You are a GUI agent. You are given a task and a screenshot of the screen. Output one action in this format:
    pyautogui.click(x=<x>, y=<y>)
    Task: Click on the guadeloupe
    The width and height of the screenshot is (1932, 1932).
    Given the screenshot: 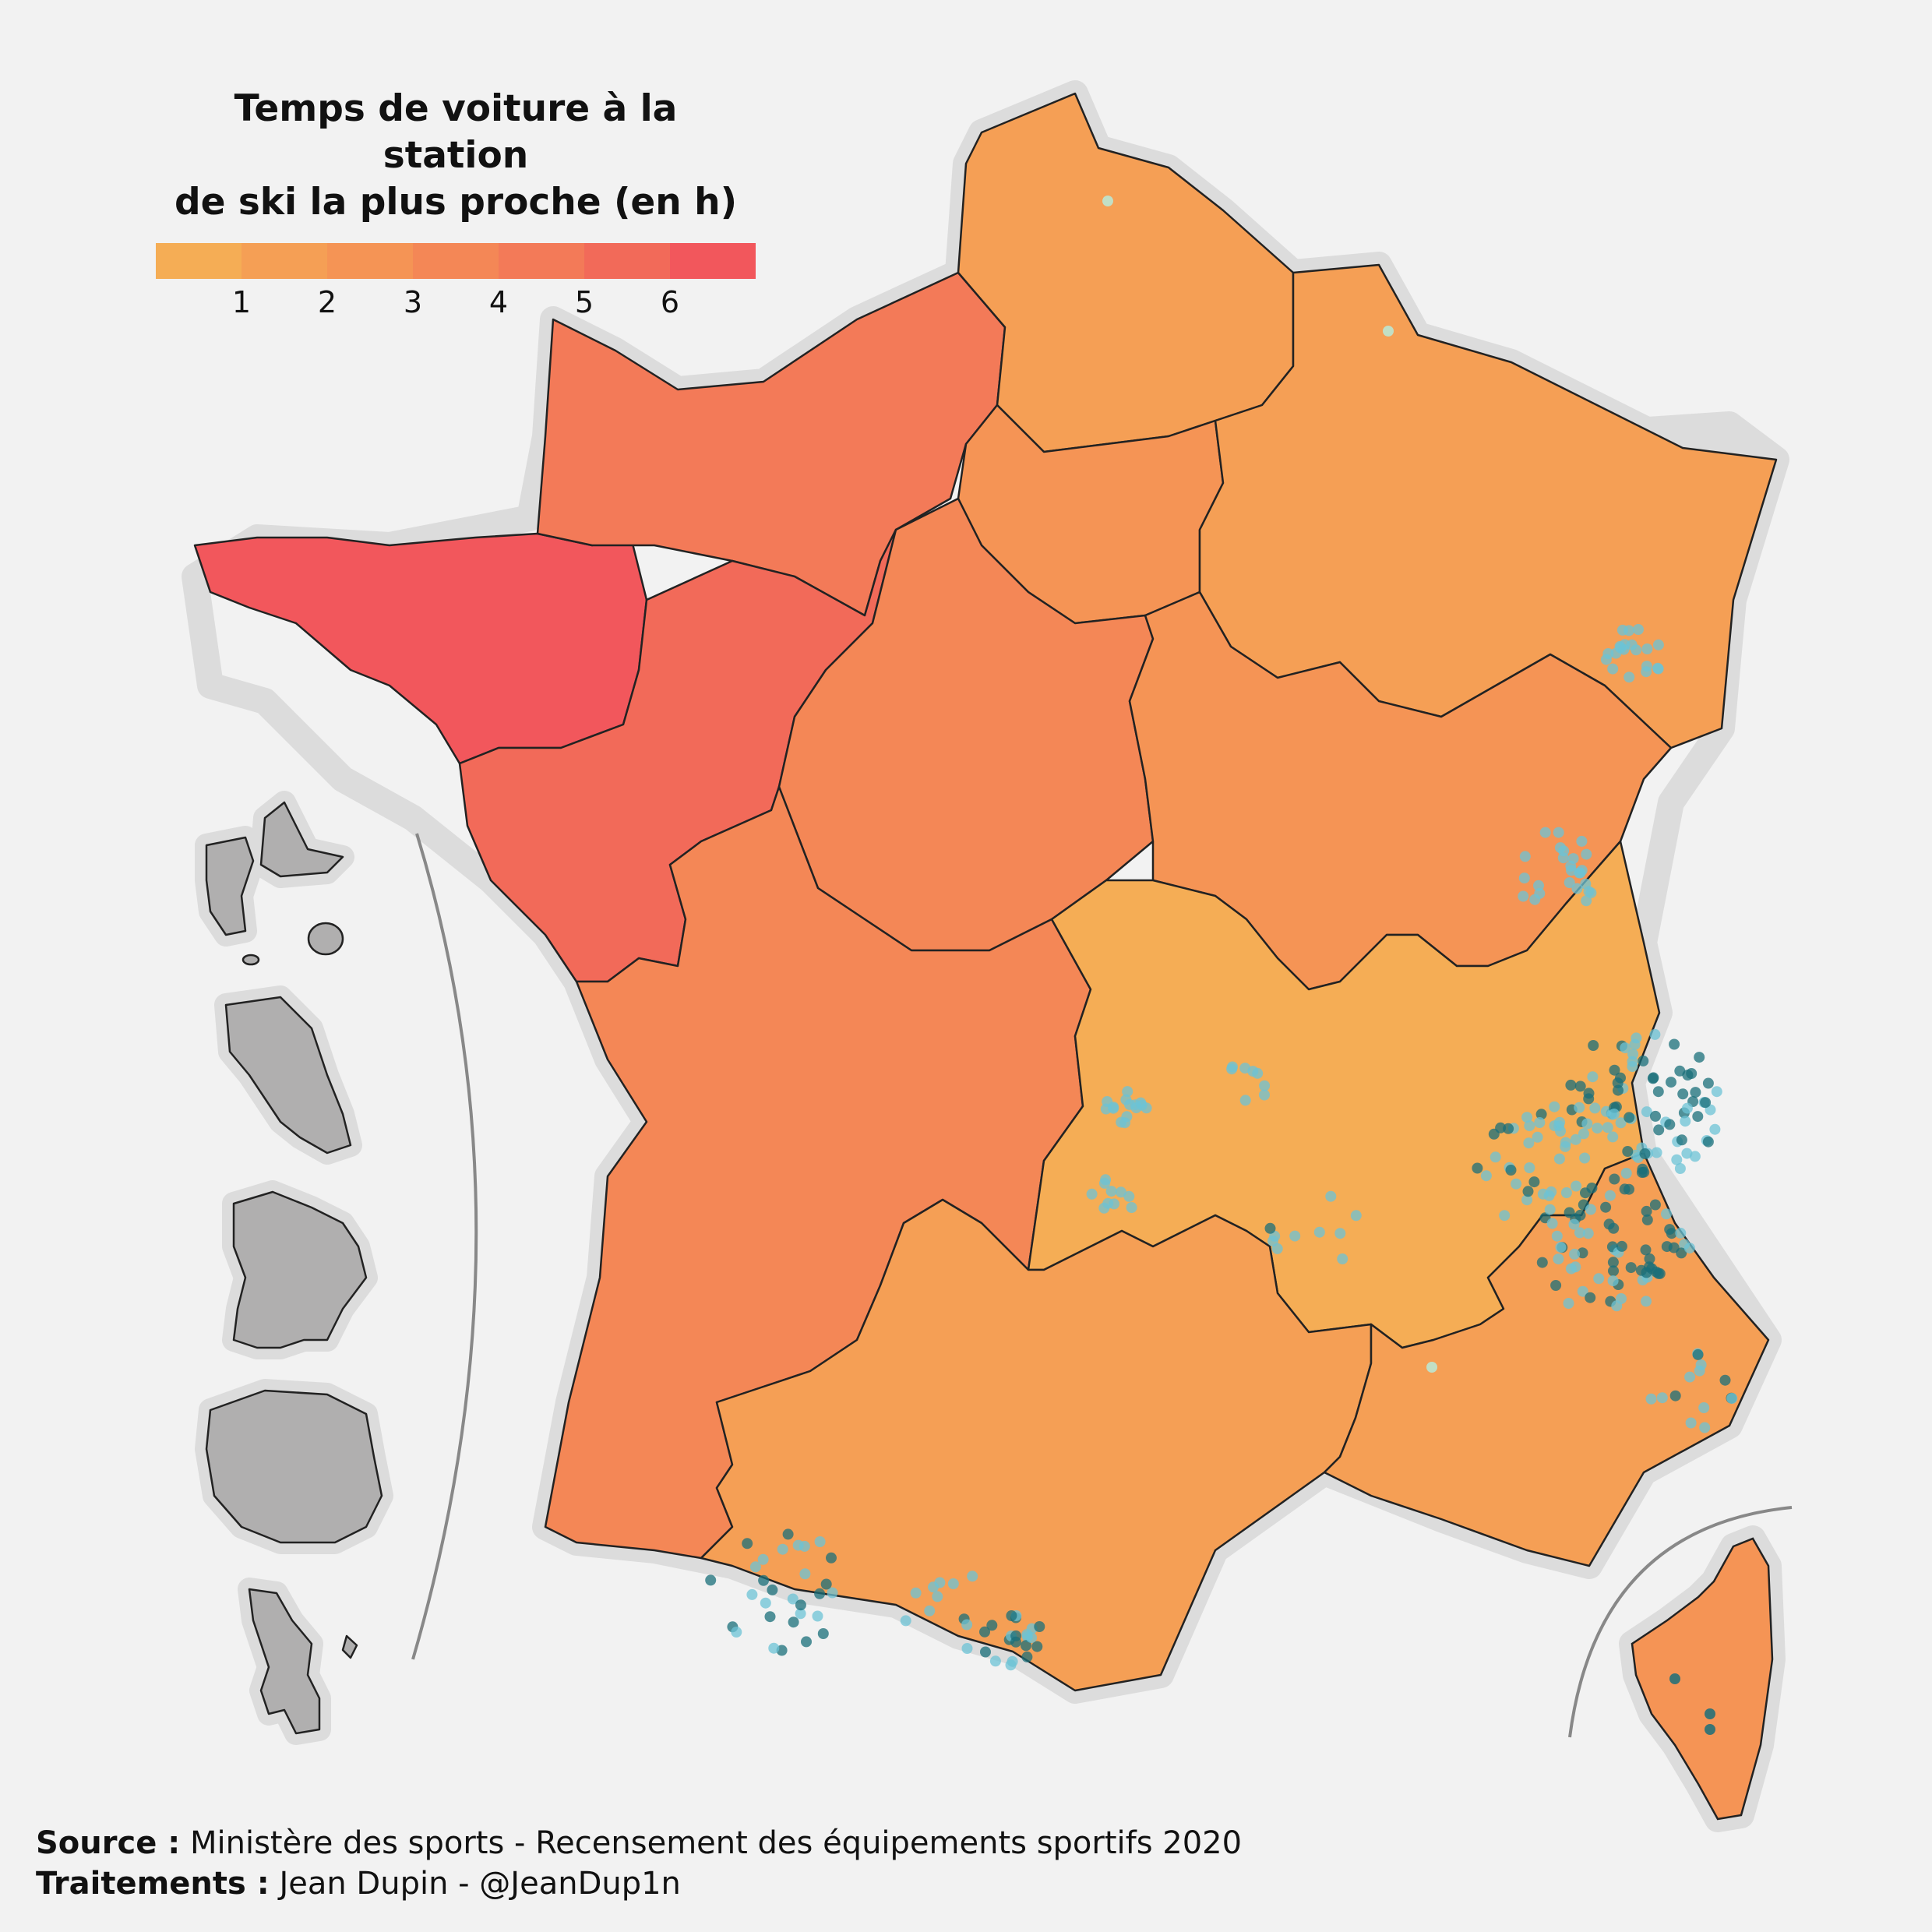 What is the action you would take?
    pyautogui.click(x=274, y=879)
    